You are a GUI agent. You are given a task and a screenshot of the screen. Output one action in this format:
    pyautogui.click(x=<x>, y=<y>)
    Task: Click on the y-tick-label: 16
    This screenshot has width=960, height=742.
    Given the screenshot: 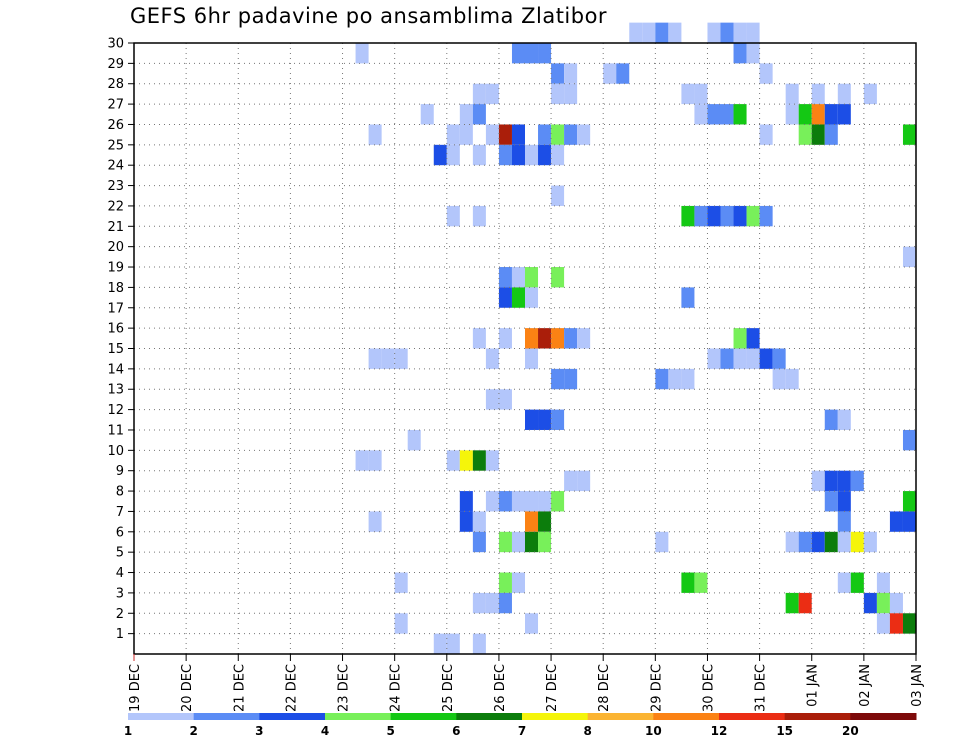 What is the action you would take?
    pyautogui.click(x=115, y=329)
    